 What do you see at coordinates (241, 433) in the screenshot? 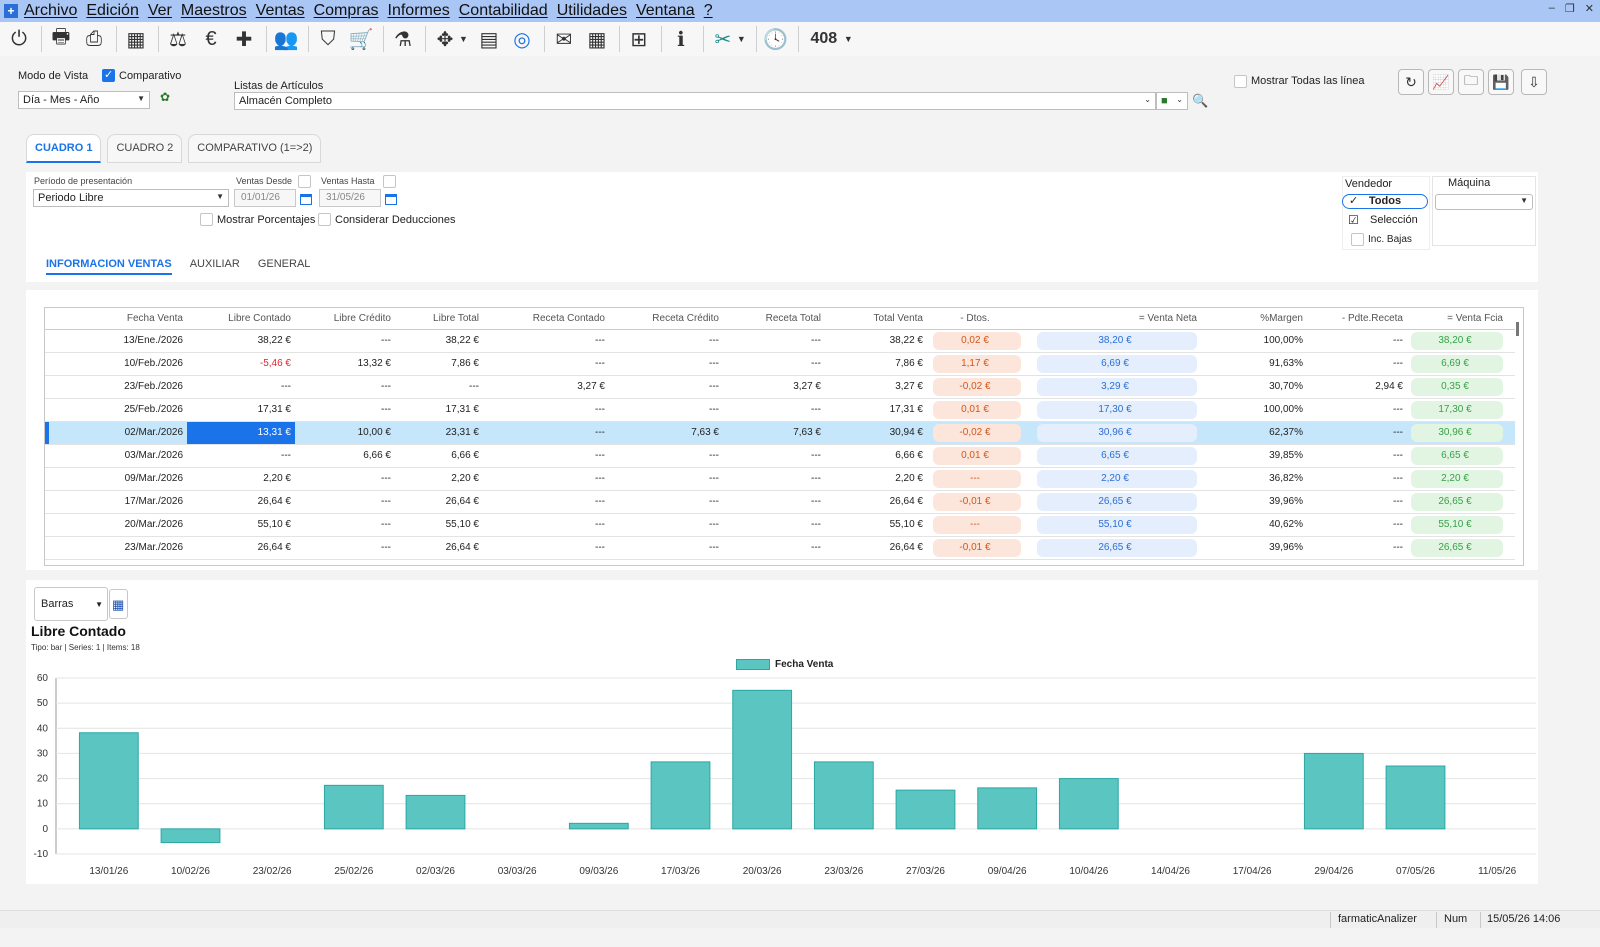
I see `cell-libre-contado: 13,31 €` at bounding box center [241, 433].